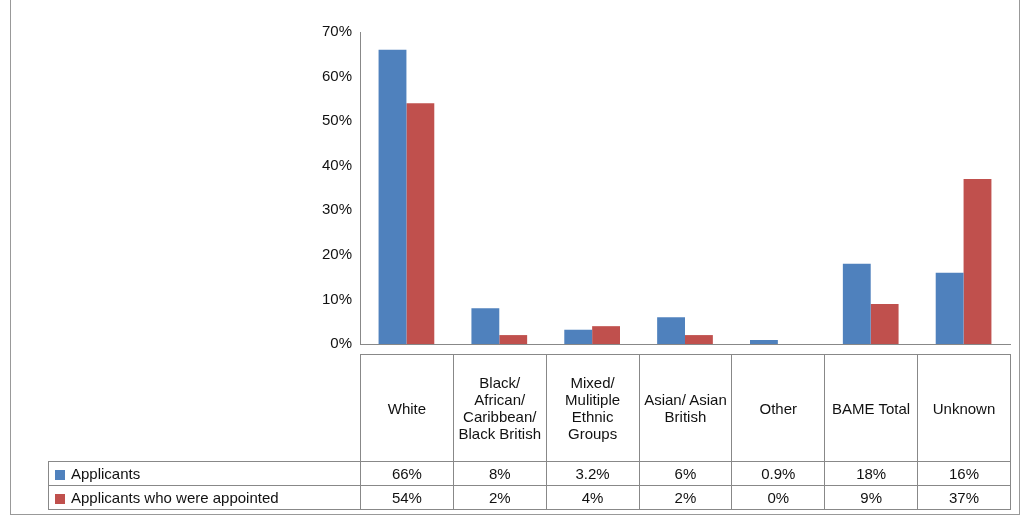 The width and height of the screenshot is (1022, 517). Describe the element at coordinates (593, 408) in the screenshot. I see `x-tick-label: Mixed/ Mulitiple Ethnic Groups` at that location.